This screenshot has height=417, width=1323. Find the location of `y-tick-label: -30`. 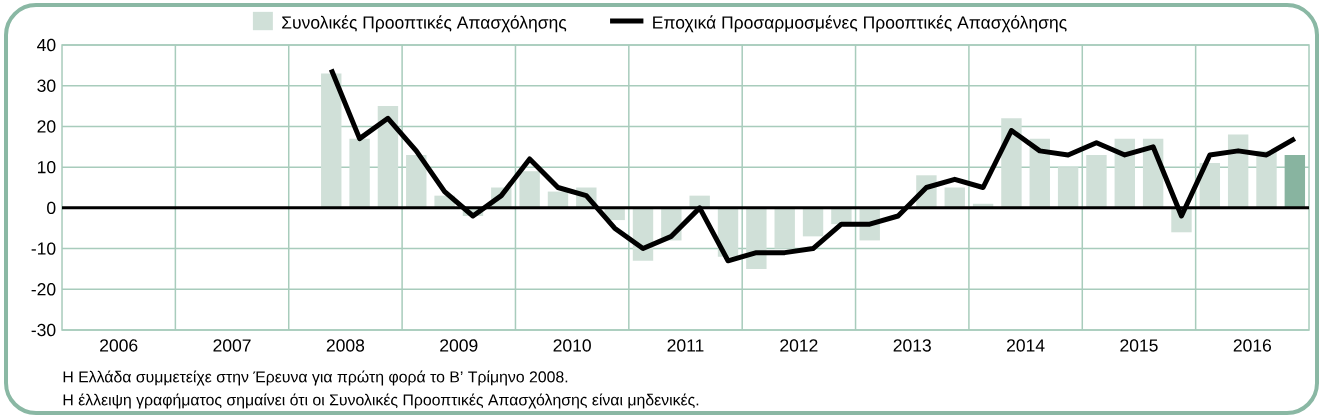

y-tick-label: -30 is located at coordinates (43, 330).